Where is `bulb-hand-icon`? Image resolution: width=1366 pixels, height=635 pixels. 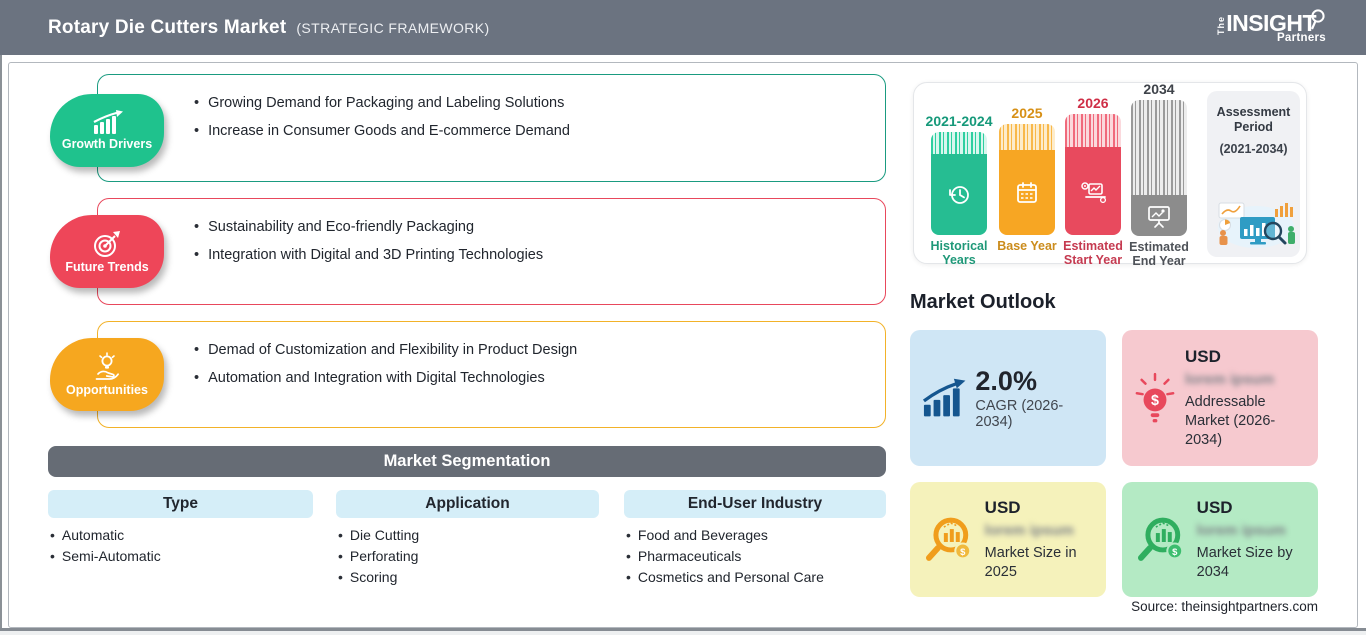 bulb-hand-icon is located at coordinates (107, 366).